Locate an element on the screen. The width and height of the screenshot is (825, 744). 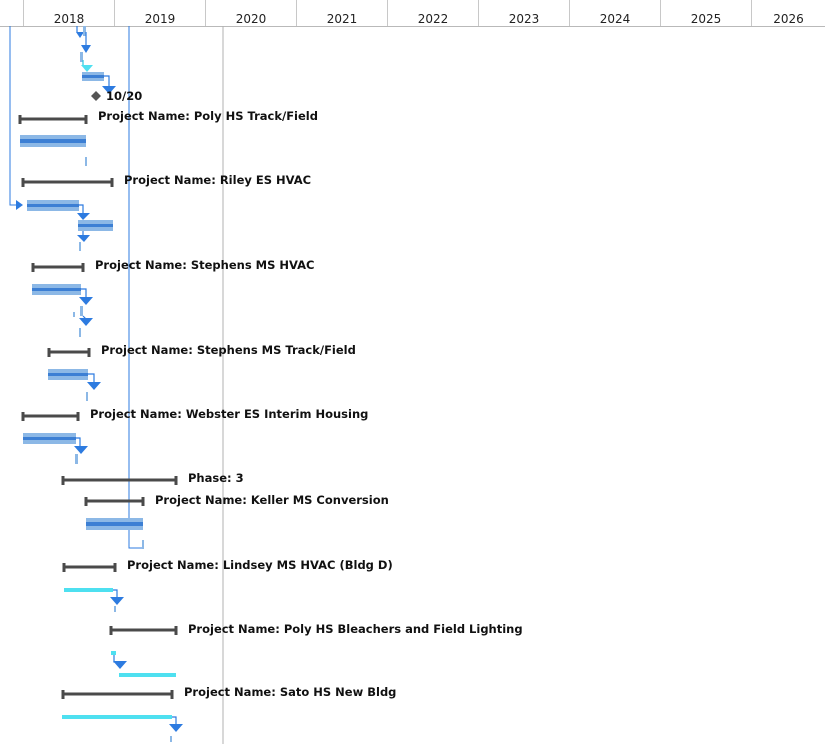
milestone-diamond-icon is located at coordinates (96, 96).